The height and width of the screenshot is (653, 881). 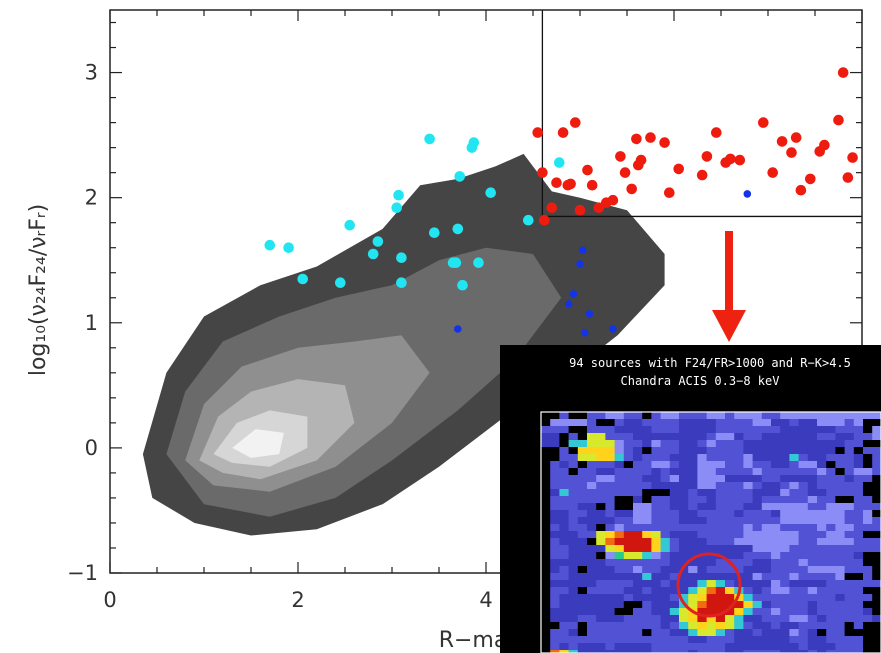 What do you see at coordinates (401, 257) in the screenshot?
I see `cyan-point` at bounding box center [401, 257].